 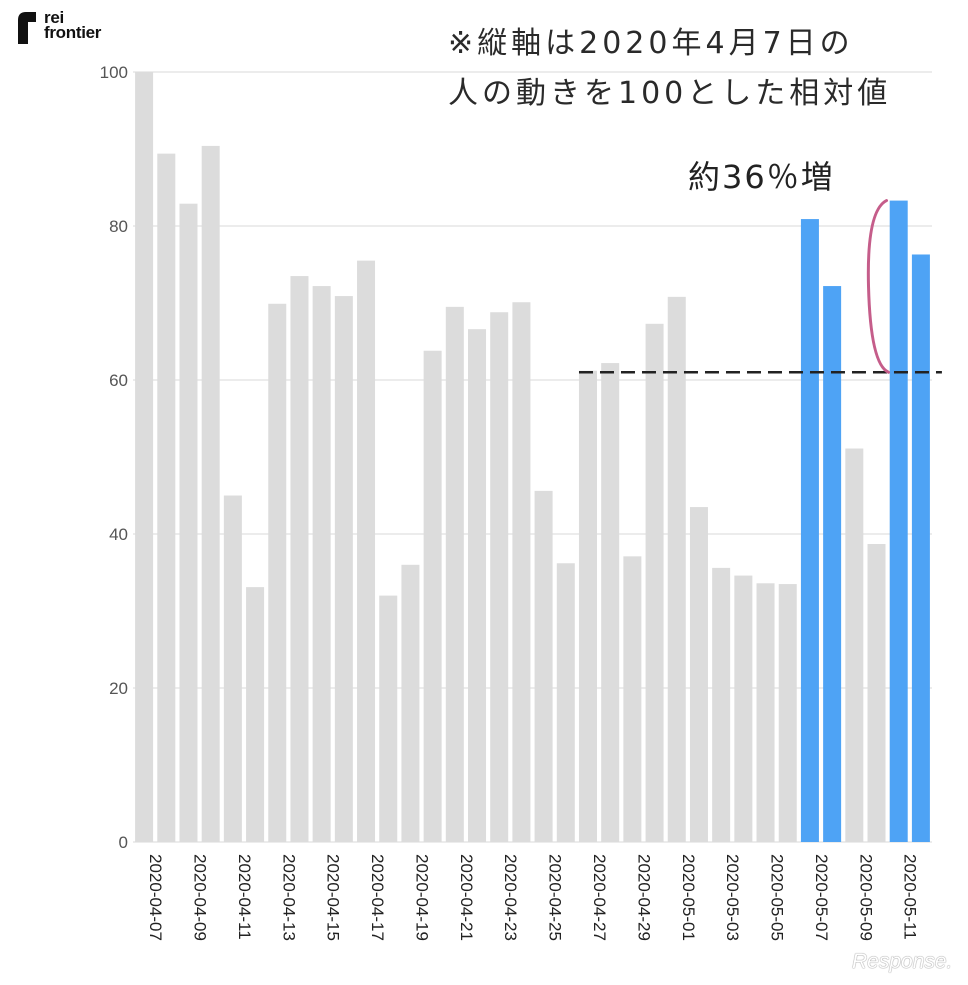 I want to click on logo-mark-icon, so click(x=27, y=28).